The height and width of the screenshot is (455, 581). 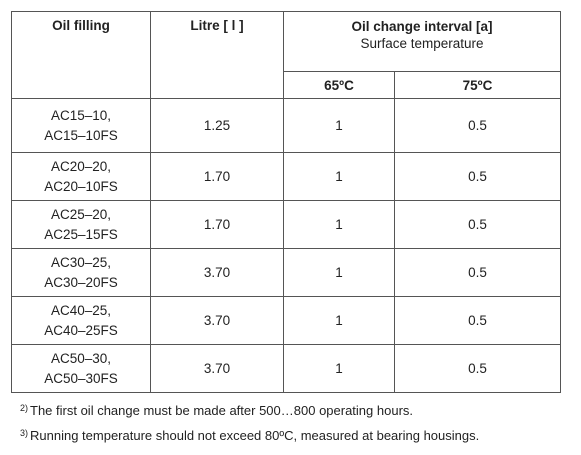 I want to click on model-name-fs: AC20–10FS, so click(x=81, y=186).